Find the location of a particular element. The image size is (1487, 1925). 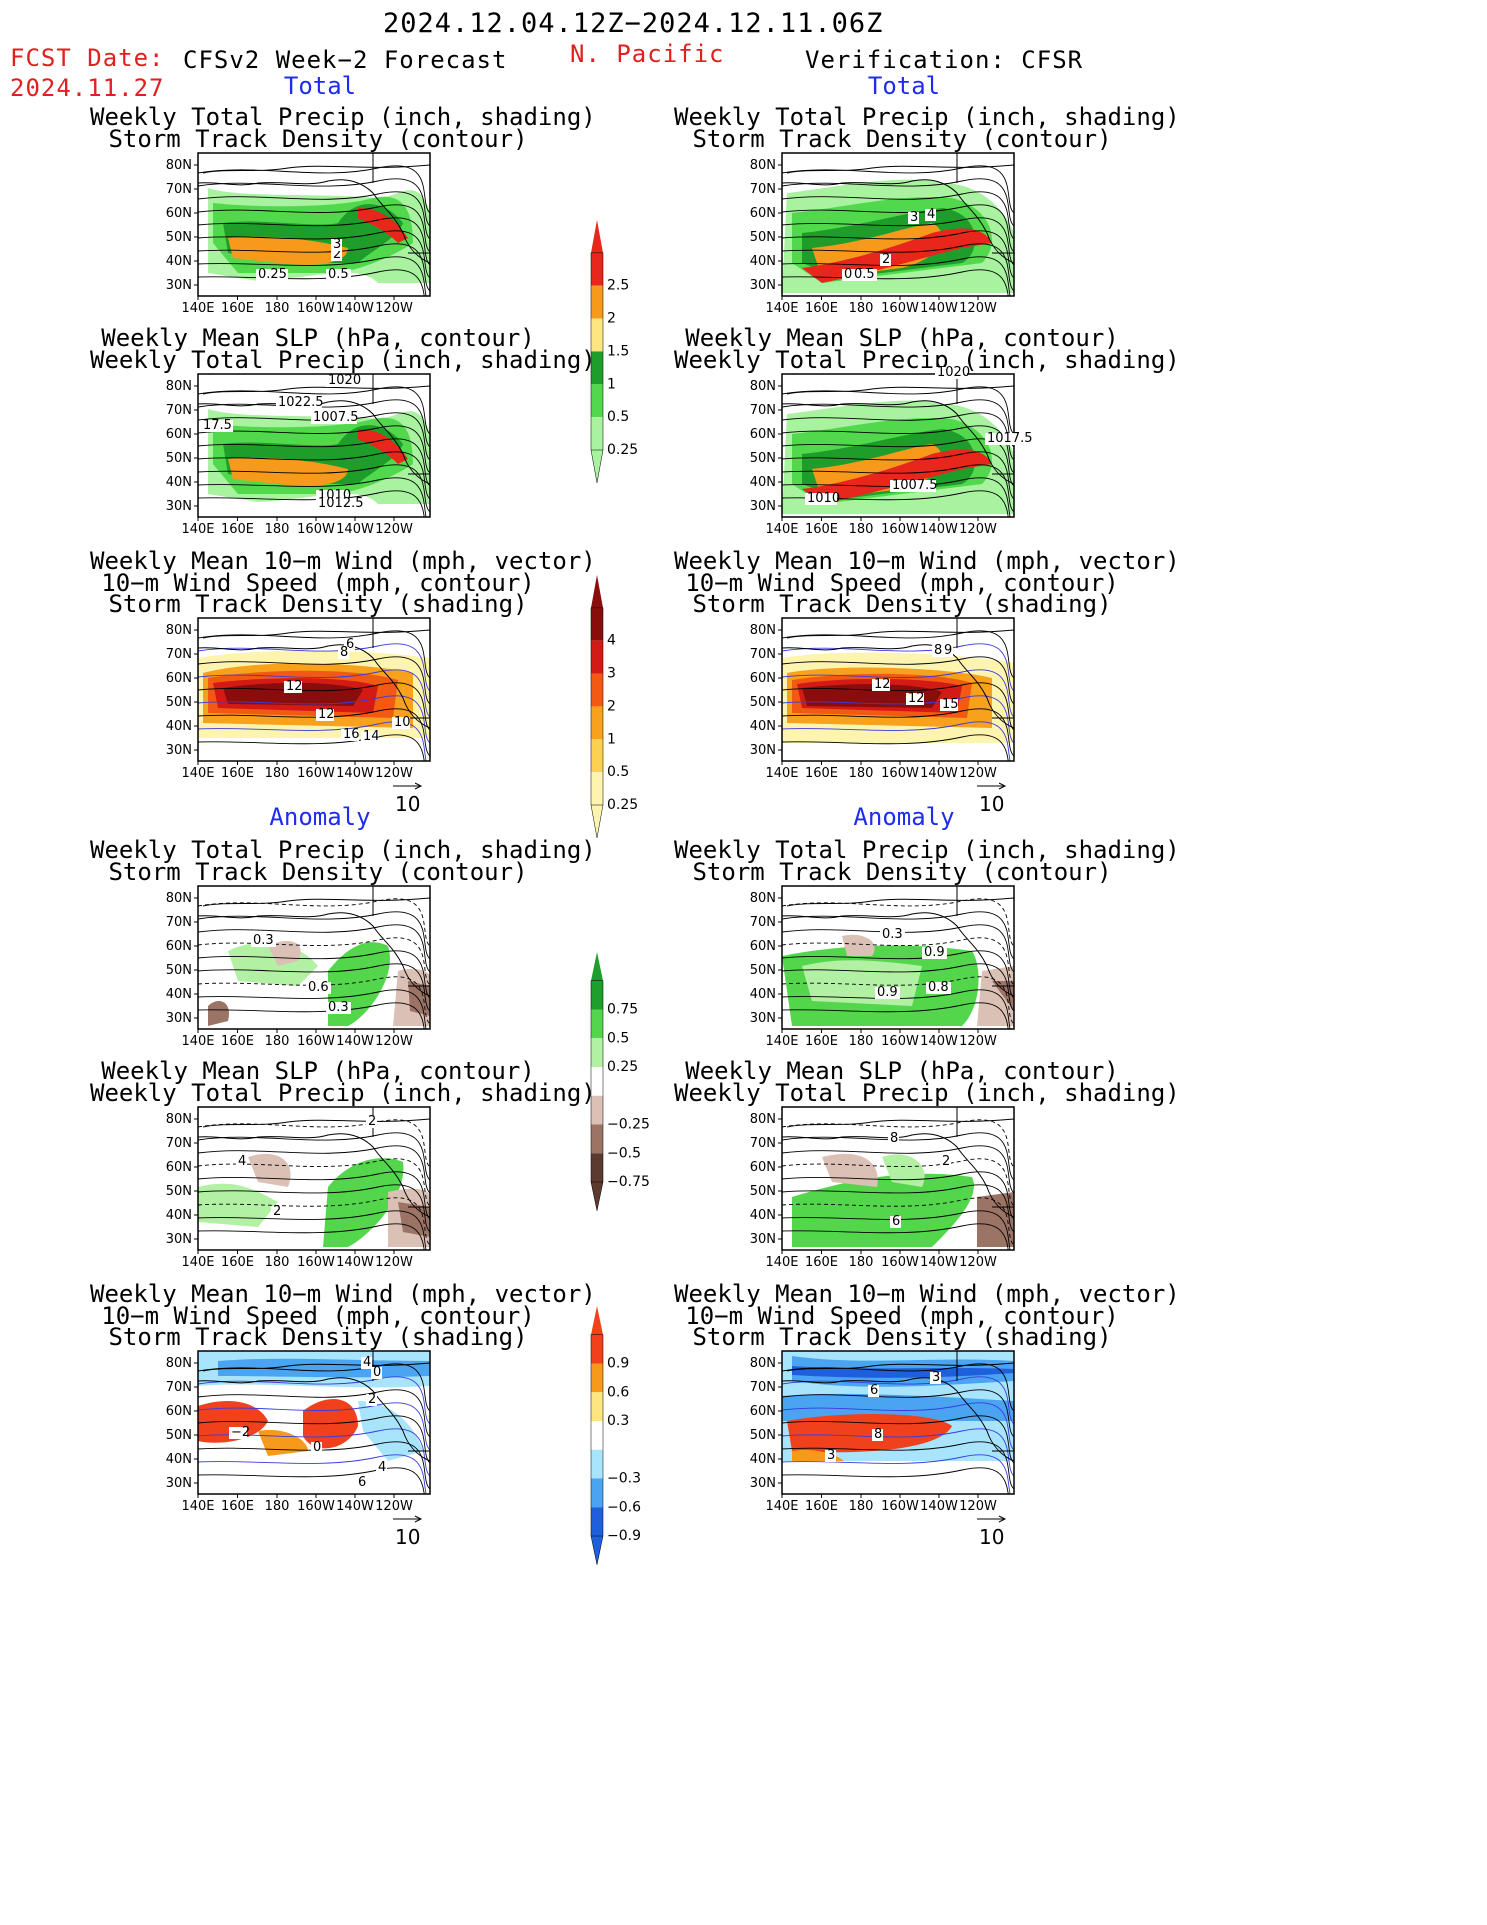

p5L-title-2: Weekly Total Precip (inch, shading) is located at coordinates (343, 1093).